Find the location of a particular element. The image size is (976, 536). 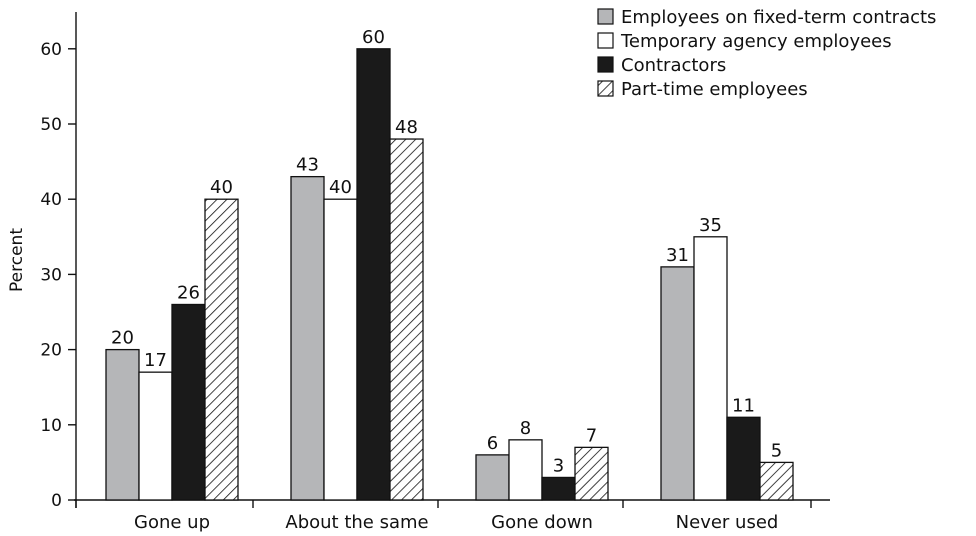

y-tick-label: 0 is located at coordinates (56, 501).